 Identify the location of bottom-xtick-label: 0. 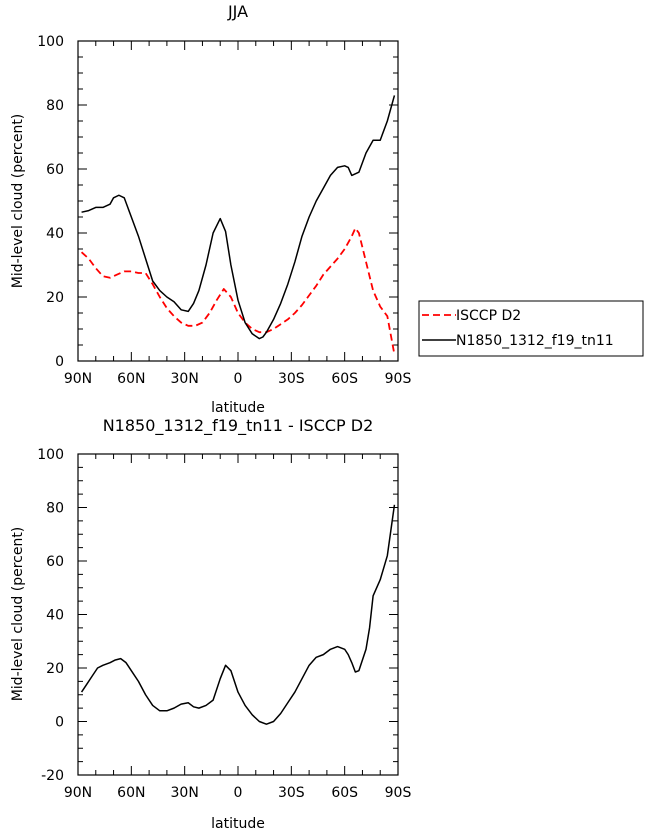
(238, 793).